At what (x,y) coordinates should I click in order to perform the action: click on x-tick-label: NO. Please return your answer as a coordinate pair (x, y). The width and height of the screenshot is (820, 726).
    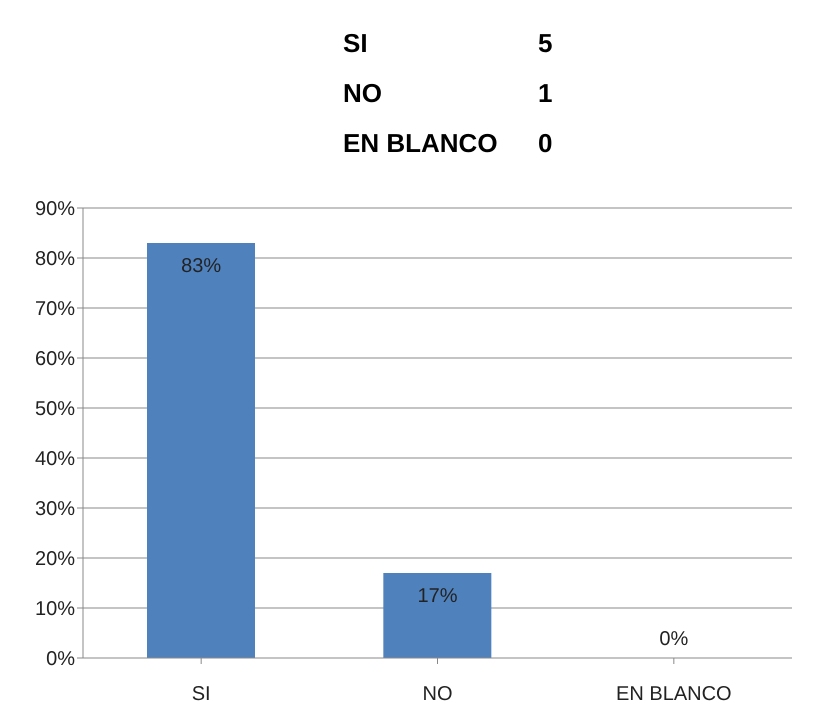
    Looking at the image, I should click on (437, 694).